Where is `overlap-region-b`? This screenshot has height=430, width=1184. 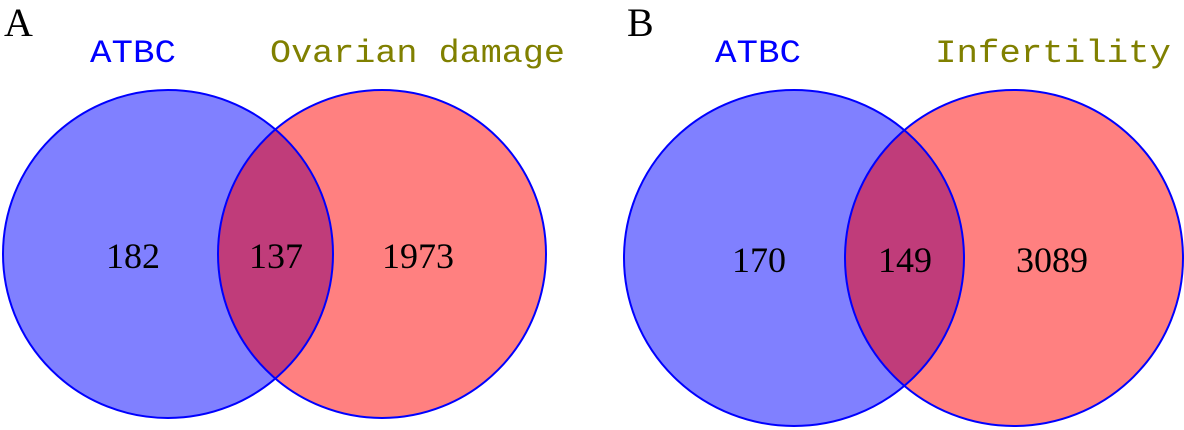
overlap-region-b is located at coordinates (904, 258).